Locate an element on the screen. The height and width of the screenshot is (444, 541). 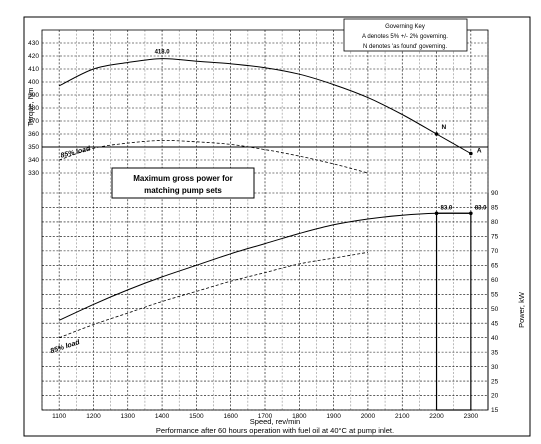
power-tick-label: 35 is located at coordinates (495, 352).